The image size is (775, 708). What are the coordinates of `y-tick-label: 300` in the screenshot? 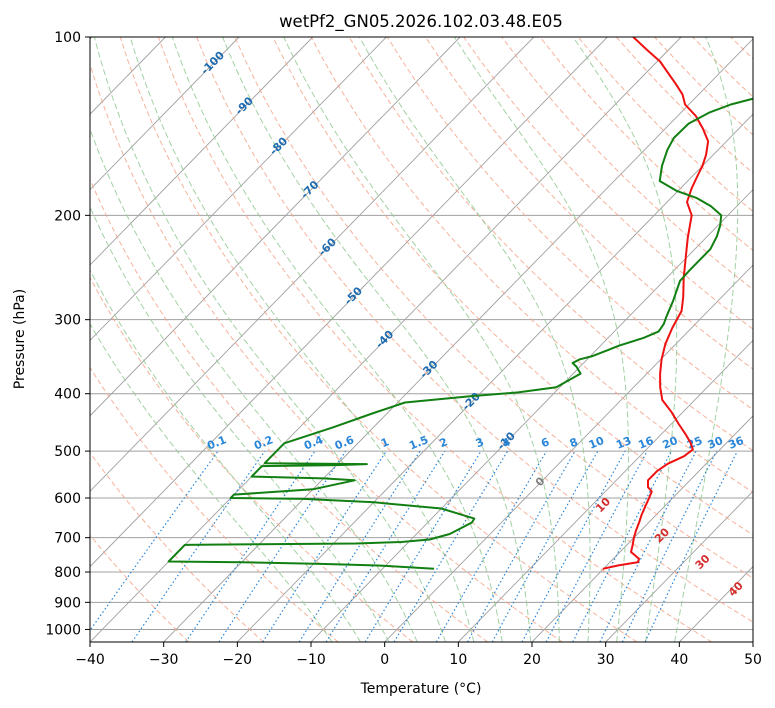 It's located at (67, 321).